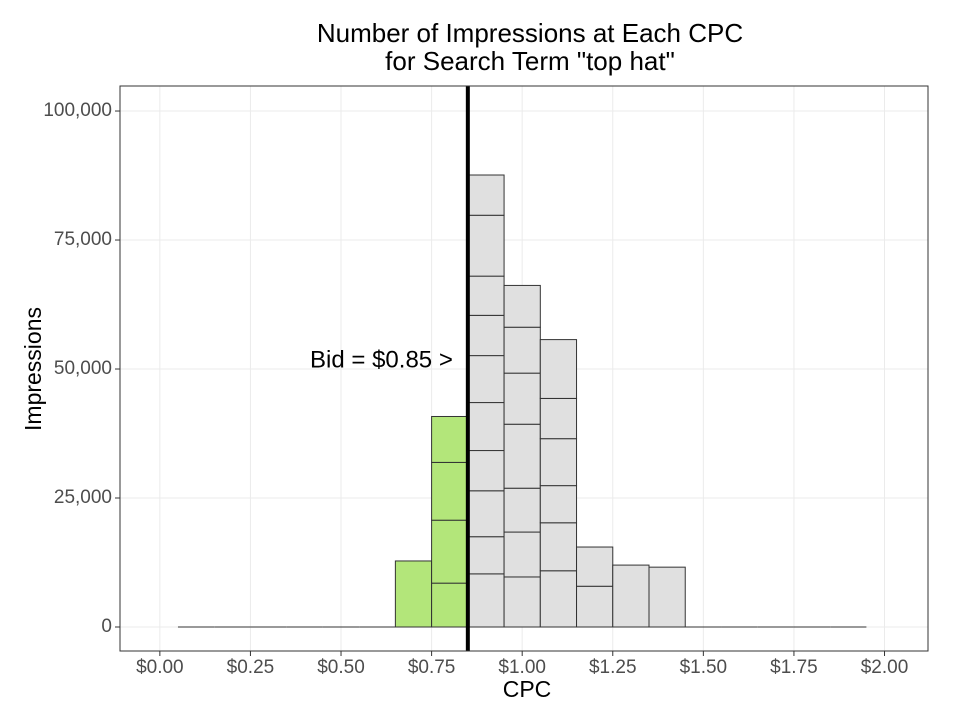  What do you see at coordinates (83, 497) in the screenshot?
I see `y-tick-label: 25,000` at bounding box center [83, 497].